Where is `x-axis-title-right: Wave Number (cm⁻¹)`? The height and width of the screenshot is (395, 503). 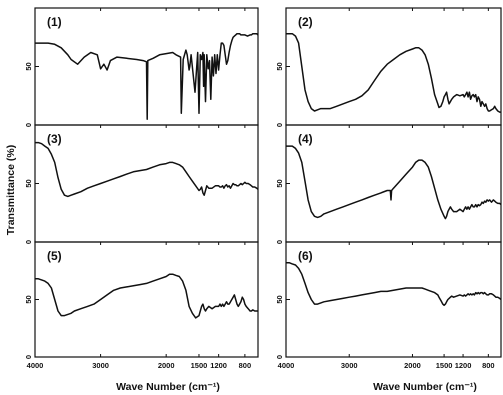 x-axis-title-right: Wave Number (cm⁻¹) is located at coordinates (425, 387).